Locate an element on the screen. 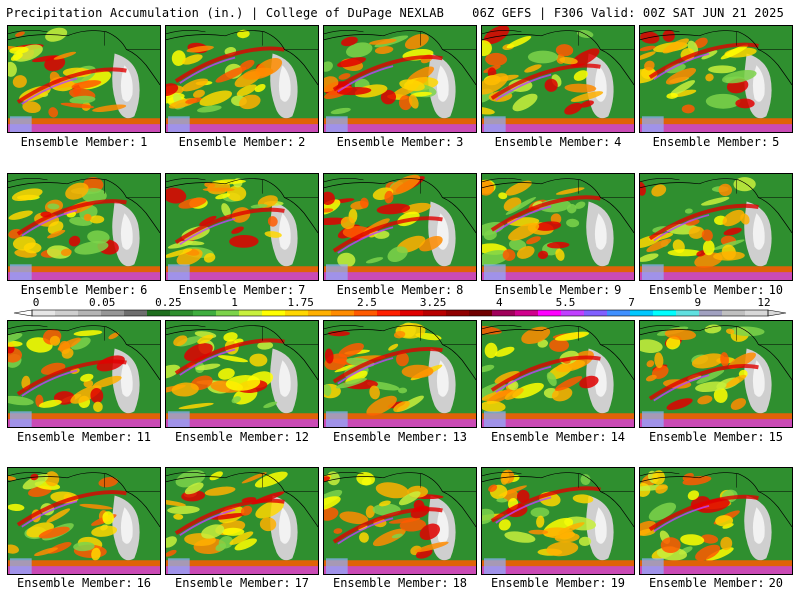 The width and height of the screenshot is (800, 600). member-number: 4 is located at coordinates (618, 142).